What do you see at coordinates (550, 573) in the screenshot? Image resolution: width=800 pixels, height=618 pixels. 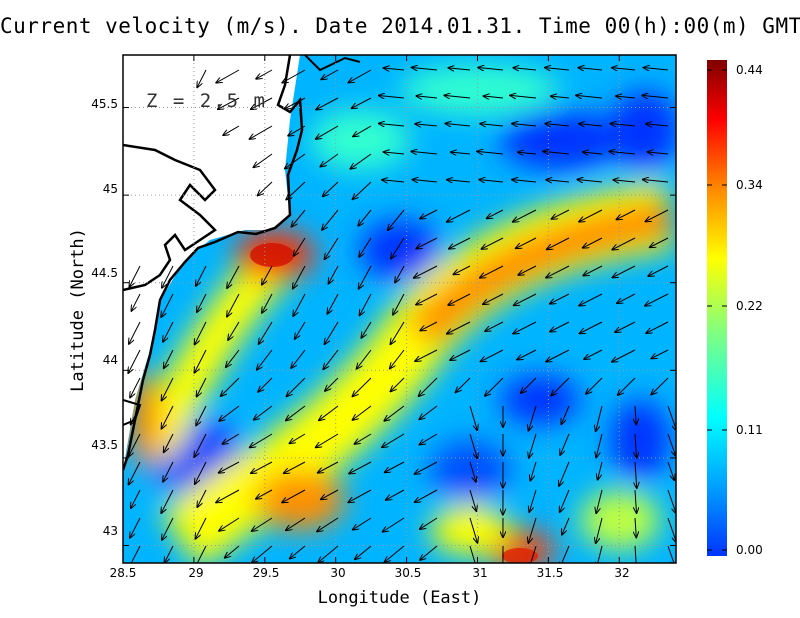 I see `x-tick-label: 31.5` at bounding box center [550, 573].